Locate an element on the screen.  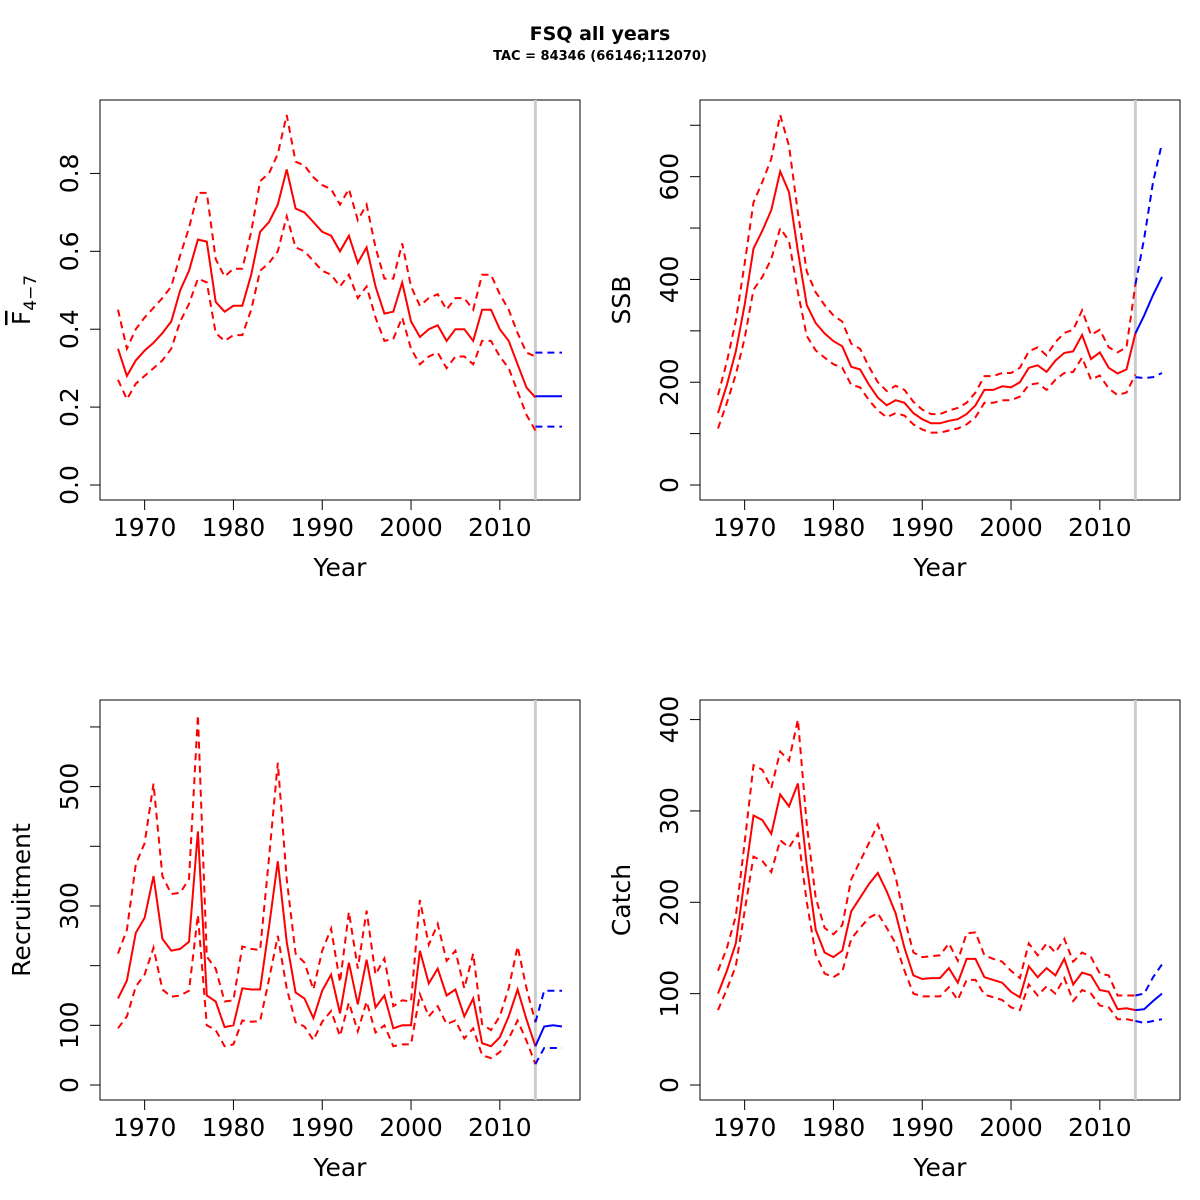
y-tick-label: 0.0 is located at coordinates (69, 485).